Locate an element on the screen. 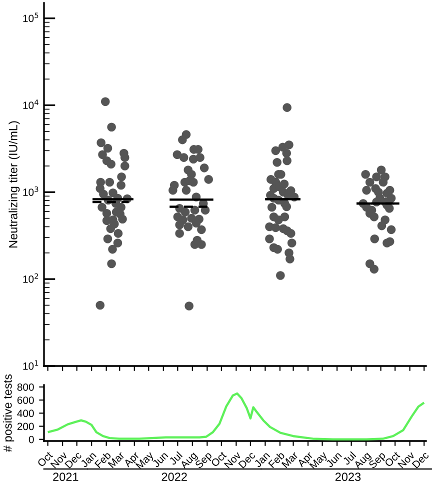  text: 2022 is located at coordinates (174, 476).